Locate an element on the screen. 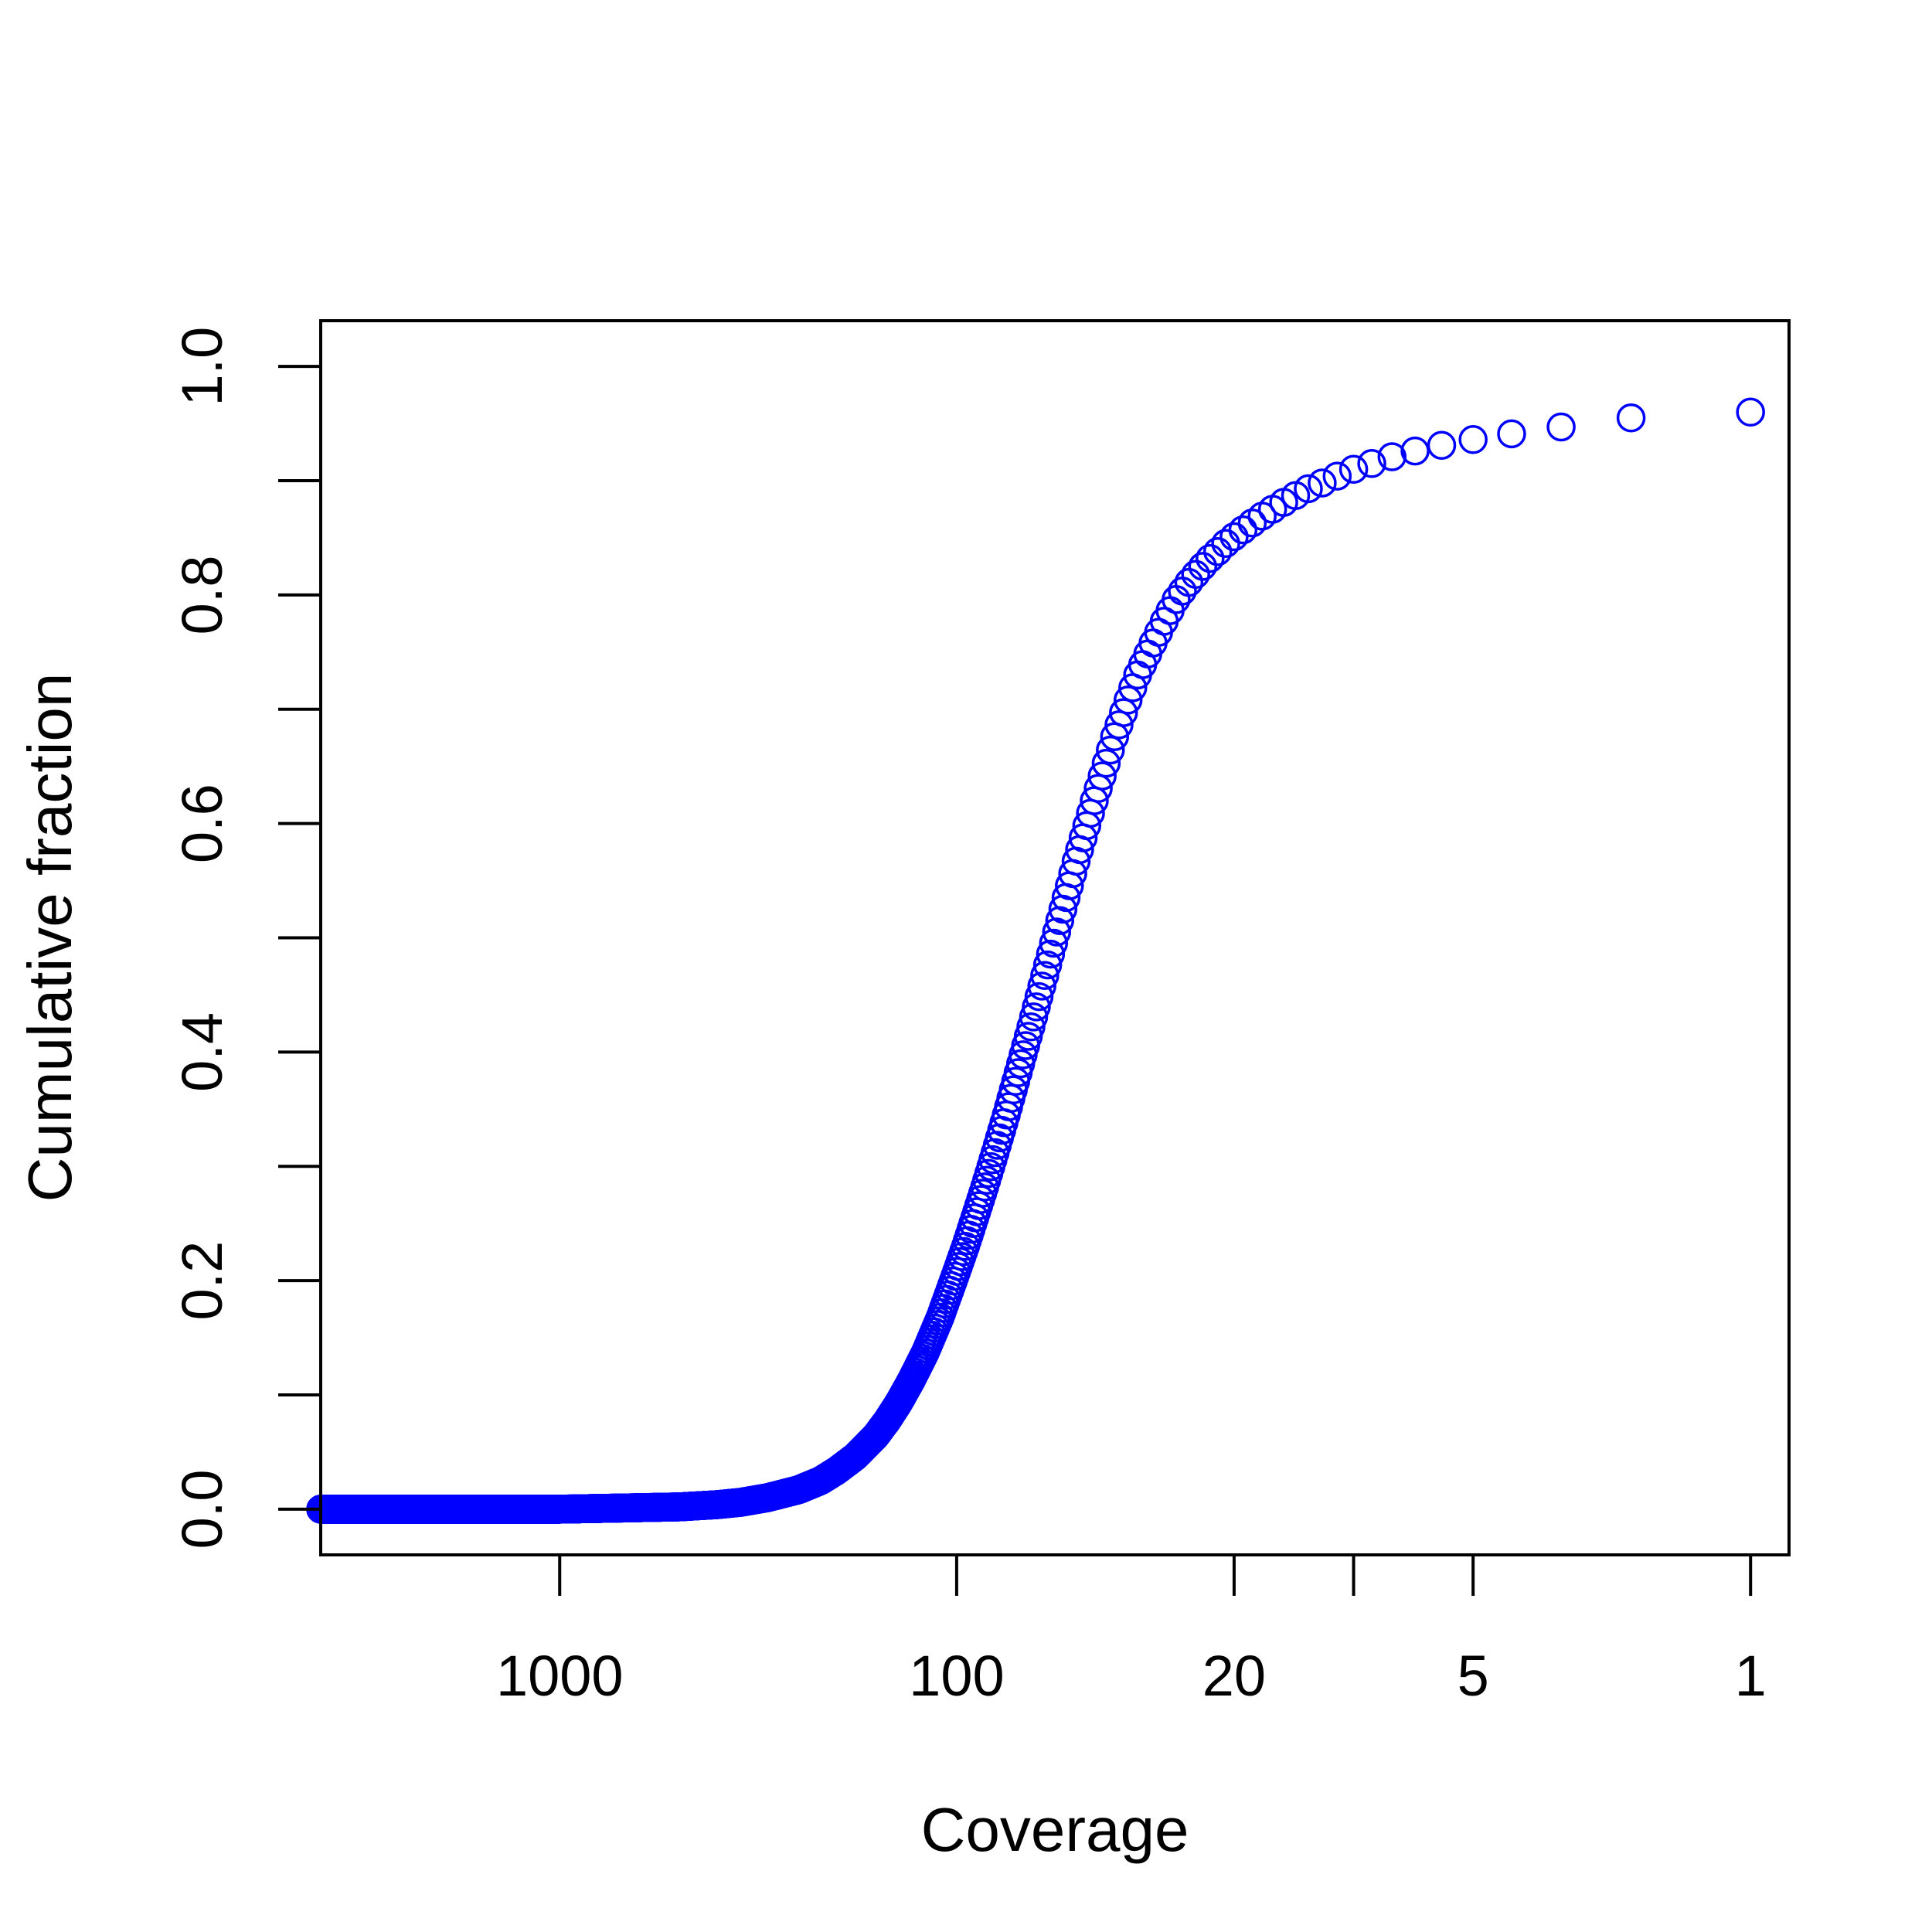 The width and height of the screenshot is (1932, 1932). y-tick-label: 0.4 is located at coordinates (202, 1052).